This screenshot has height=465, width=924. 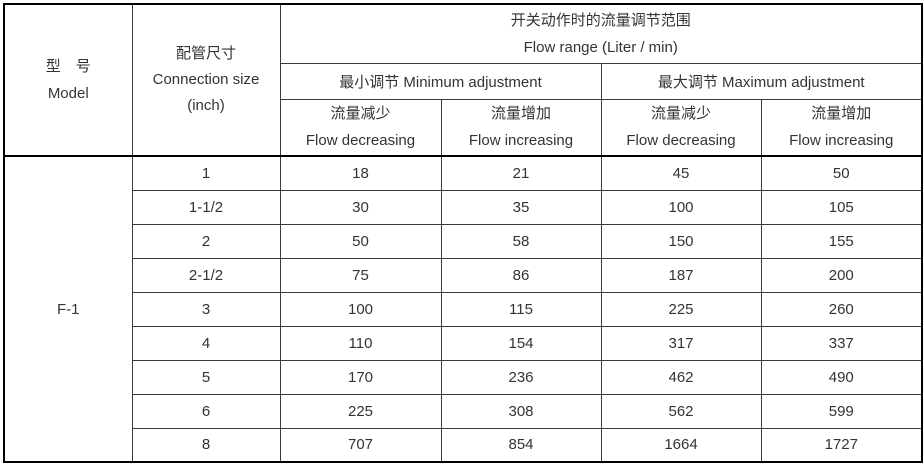 What do you see at coordinates (360, 275) in the screenshot?
I see `cell-min-flow-decreasing: 75` at bounding box center [360, 275].